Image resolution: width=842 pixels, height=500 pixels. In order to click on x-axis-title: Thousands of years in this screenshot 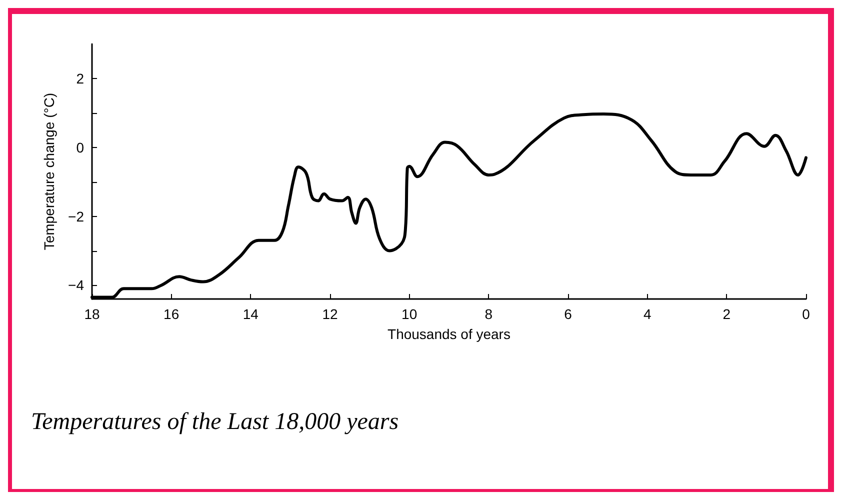, I will do `click(449, 334)`.